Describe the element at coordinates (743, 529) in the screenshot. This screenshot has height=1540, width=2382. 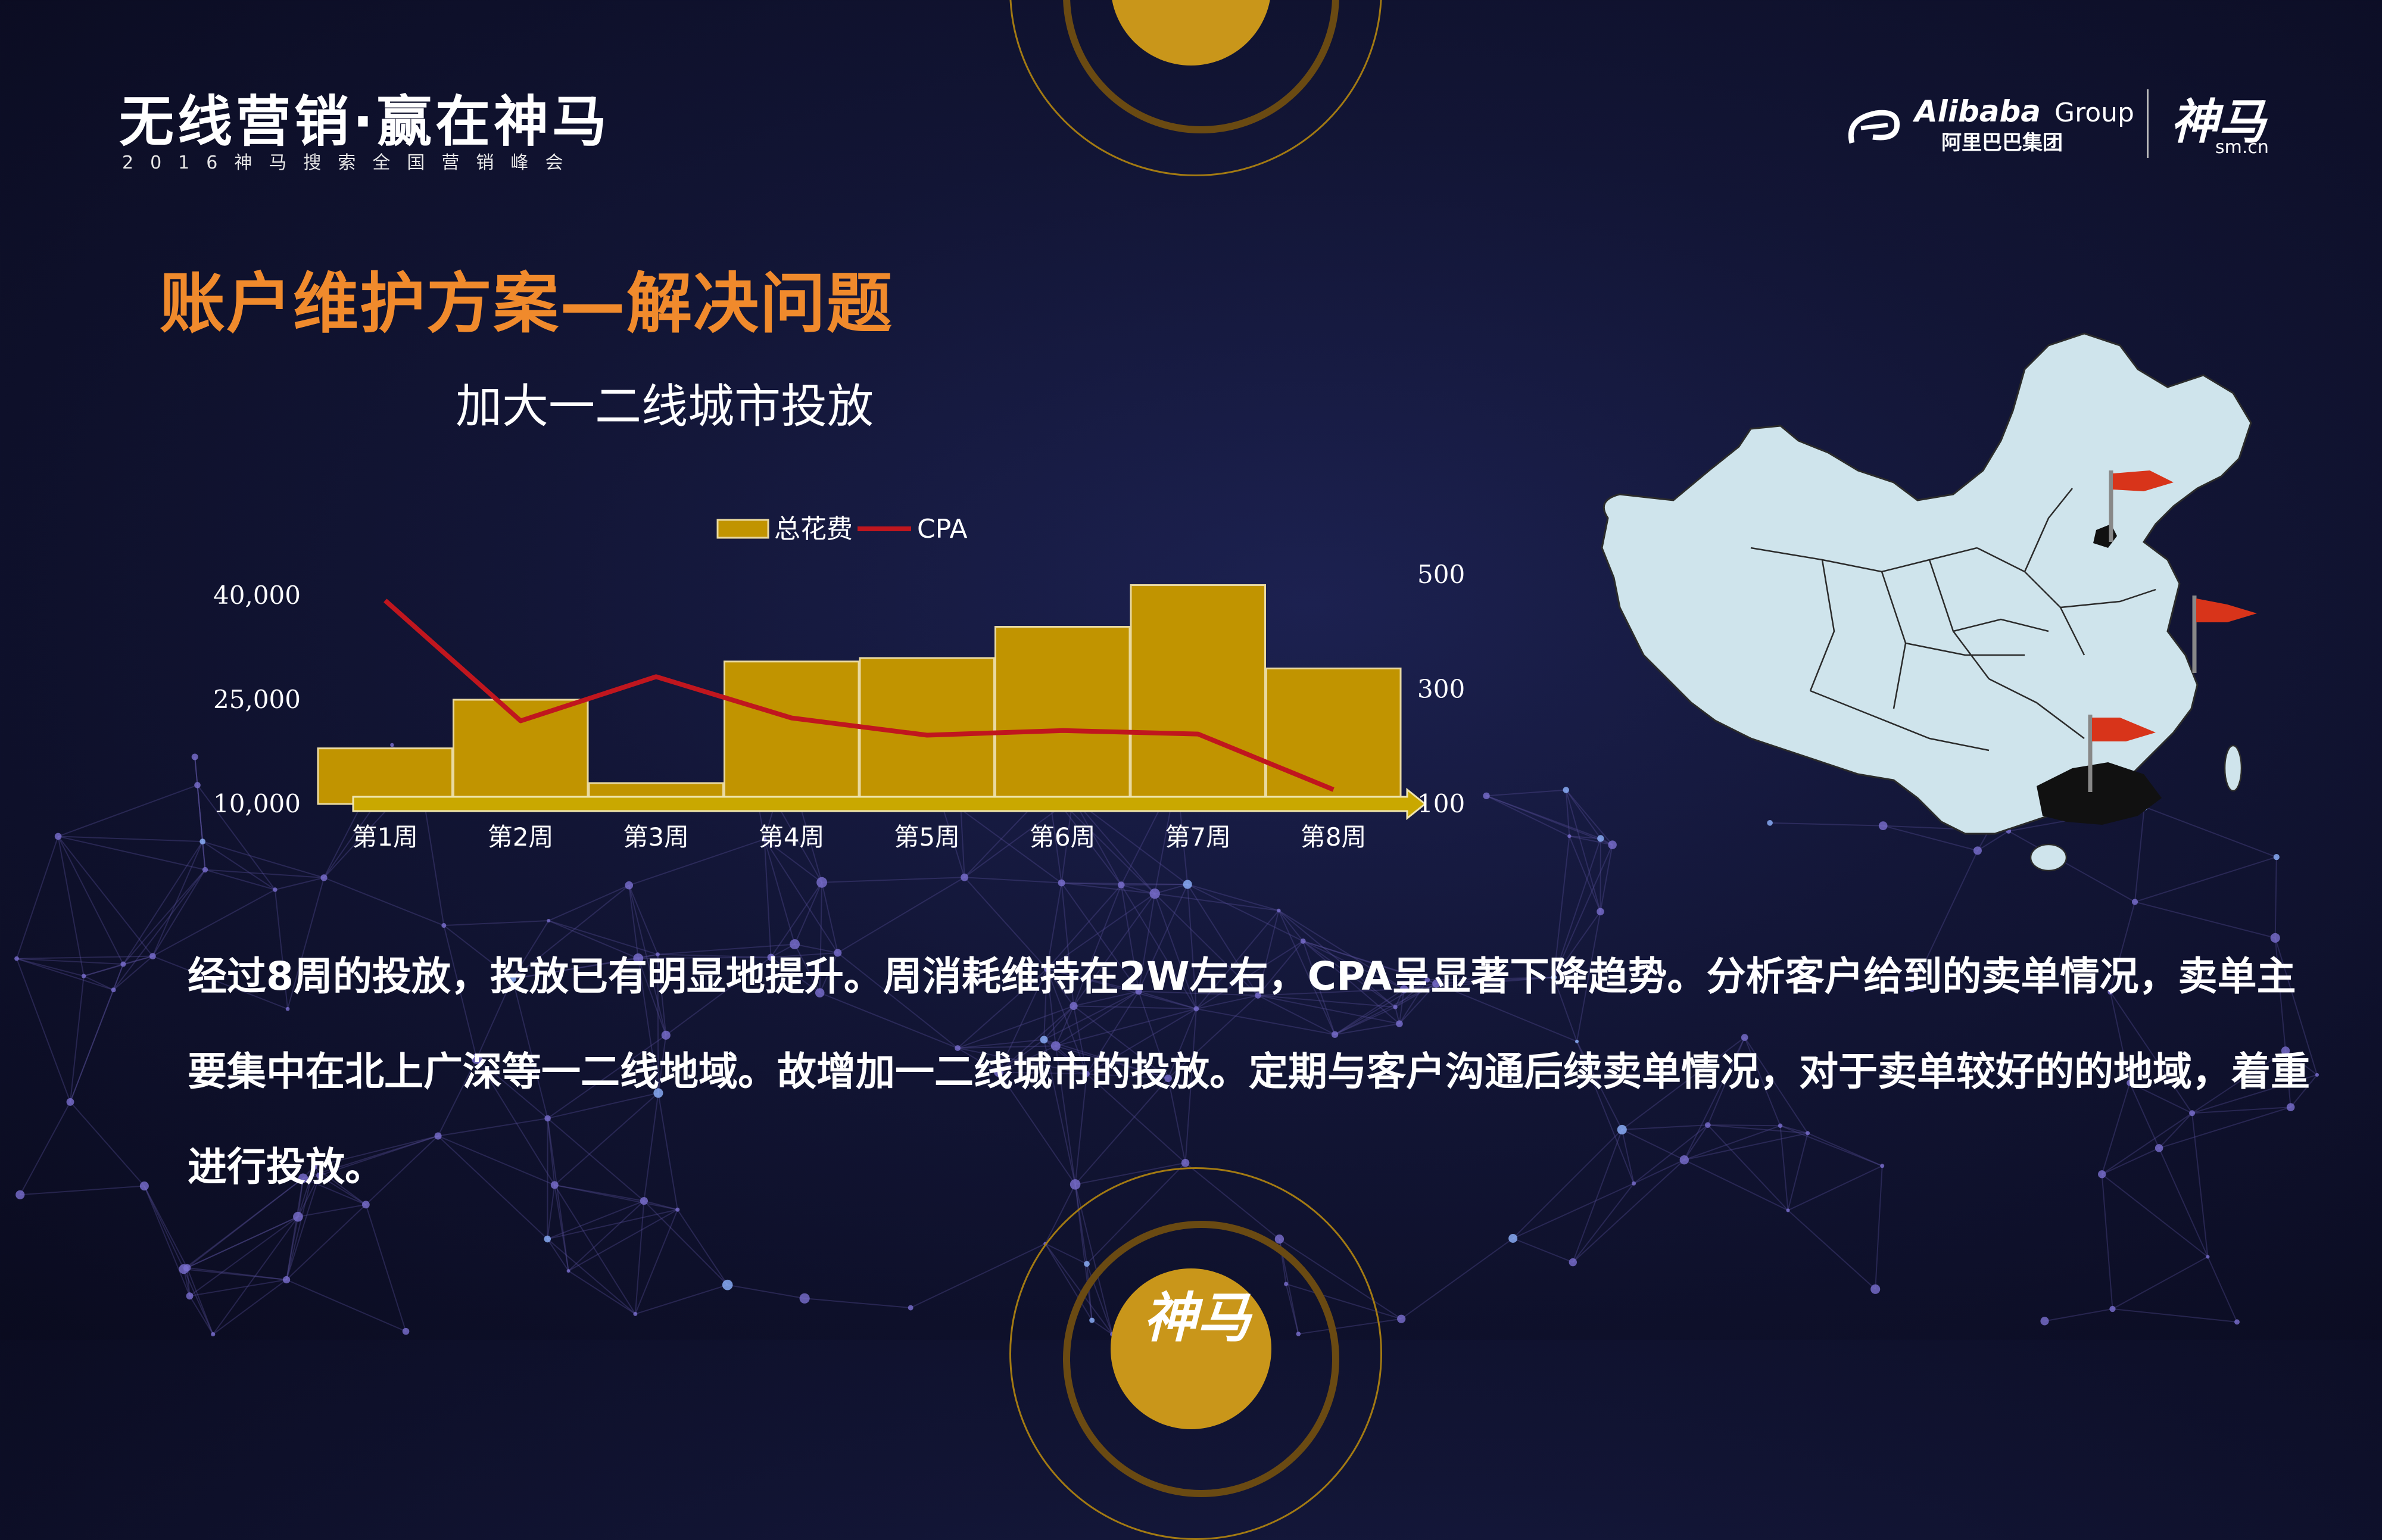
I see `legend-swatch-spend` at that location.